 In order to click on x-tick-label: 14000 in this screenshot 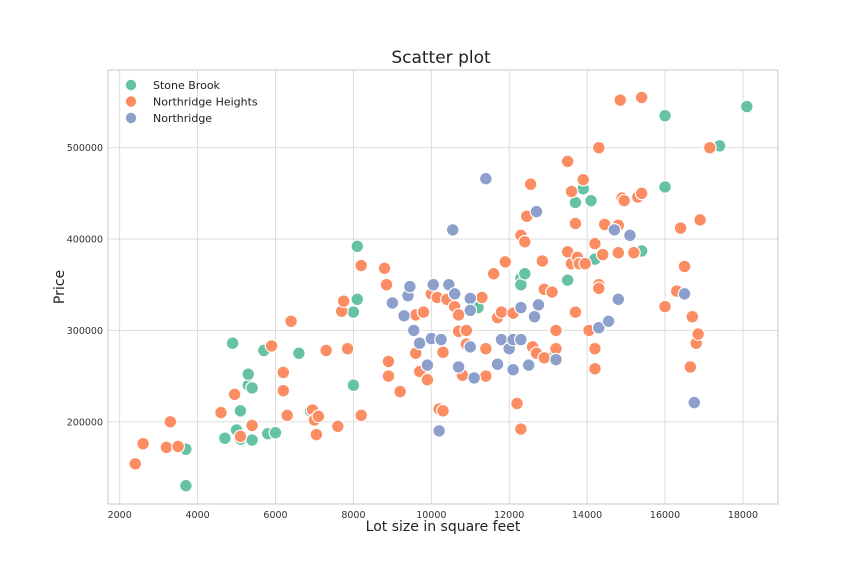, I will do `click(587, 515)`.